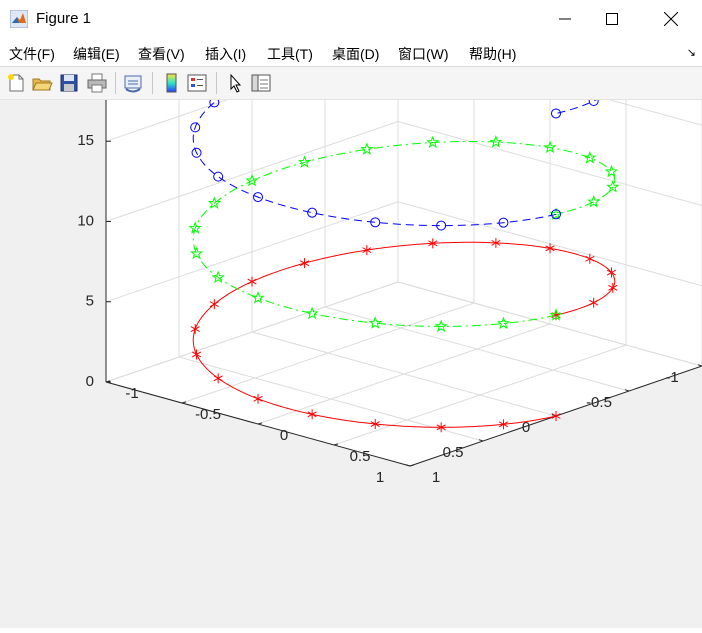  What do you see at coordinates (161, 54) in the screenshot?
I see `menu-view: 查看(V)` at bounding box center [161, 54].